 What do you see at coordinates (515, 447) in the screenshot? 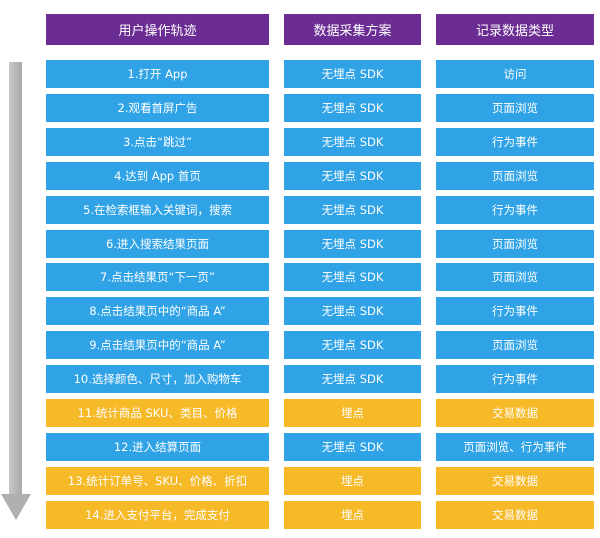
I see `row-type-cell: 页面浏览、行为事件` at bounding box center [515, 447].